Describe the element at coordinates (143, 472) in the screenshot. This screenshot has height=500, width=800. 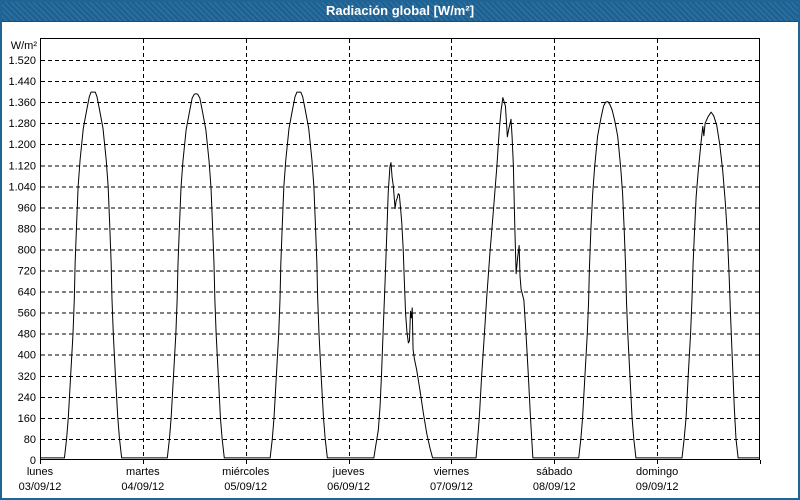
I see `x-label-day: martes` at that location.